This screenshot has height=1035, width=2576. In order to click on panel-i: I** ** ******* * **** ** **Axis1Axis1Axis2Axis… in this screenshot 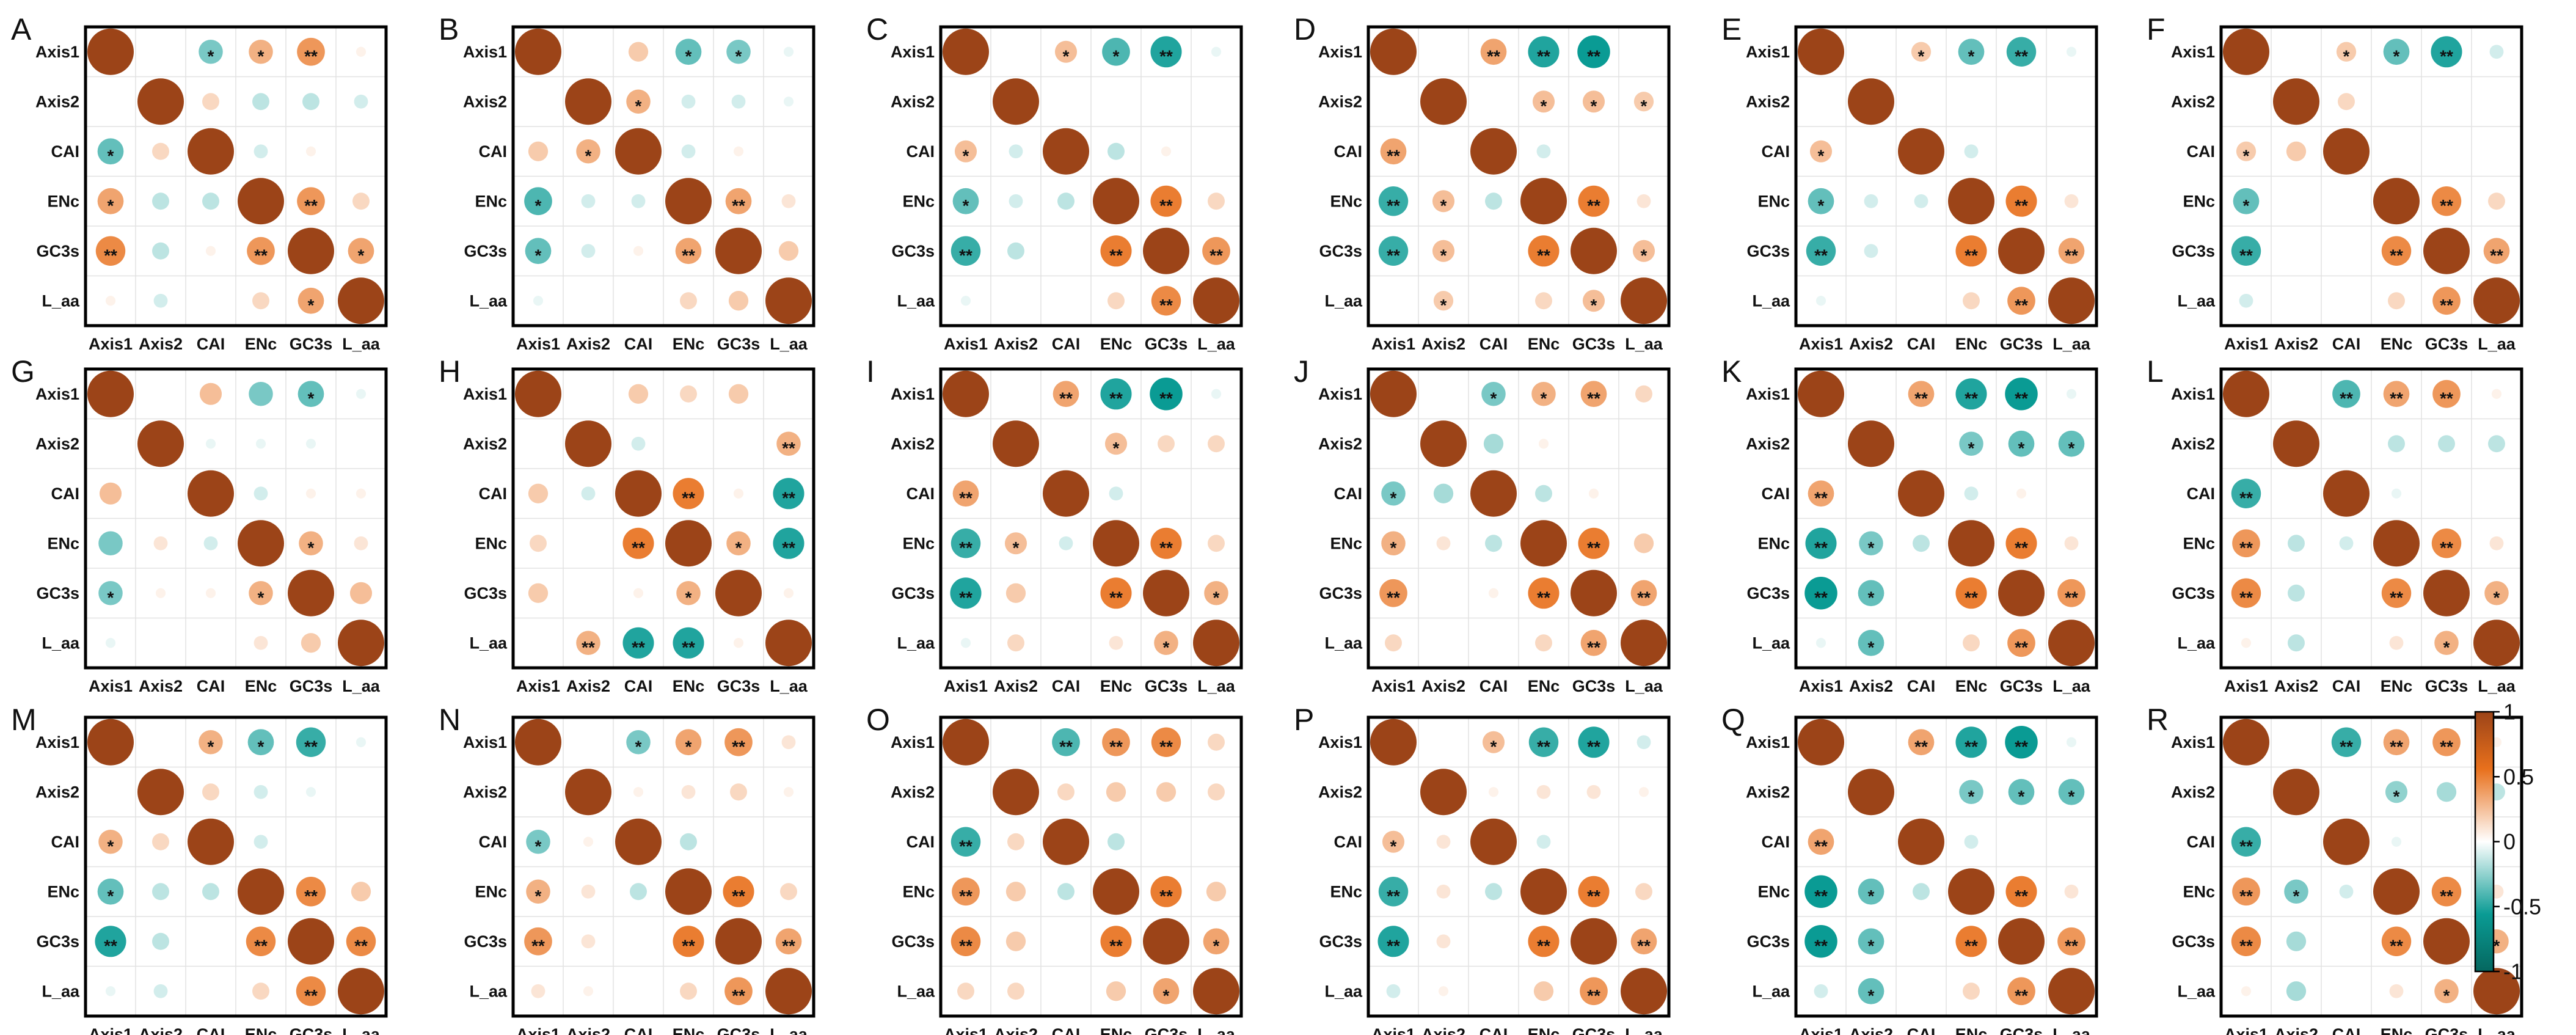, I will do `click(1054, 524)`.